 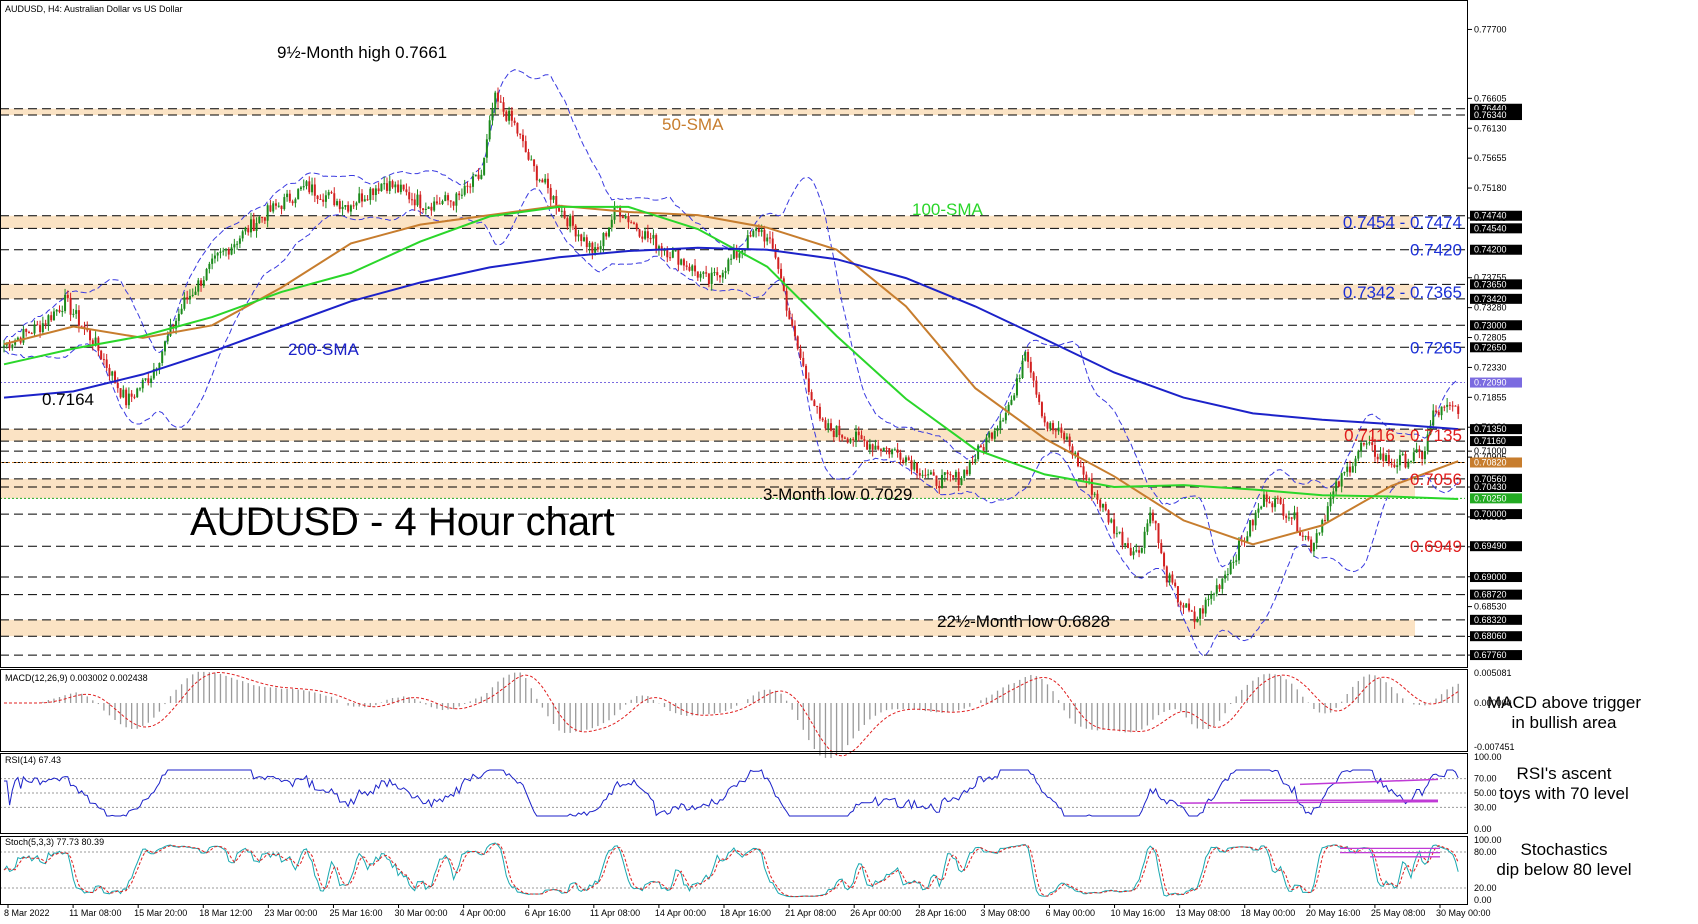 What do you see at coordinates (324, 349) in the screenshot?
I see `sma200-label: 200-SMA` at bounding box center [324, 349].